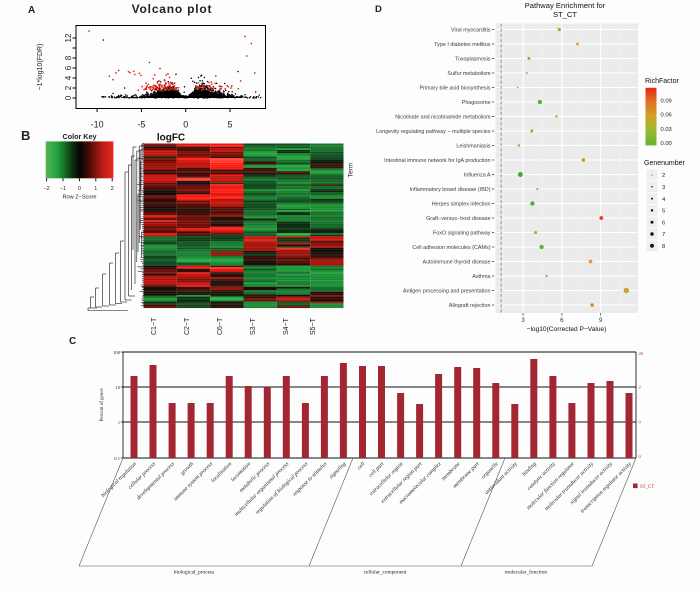 This screenshot has height=595, width=700. What do you see at coordinates (666, 144) in the screenshot?
I see `svg-text: 0.00` at bounding box center [666, 144].